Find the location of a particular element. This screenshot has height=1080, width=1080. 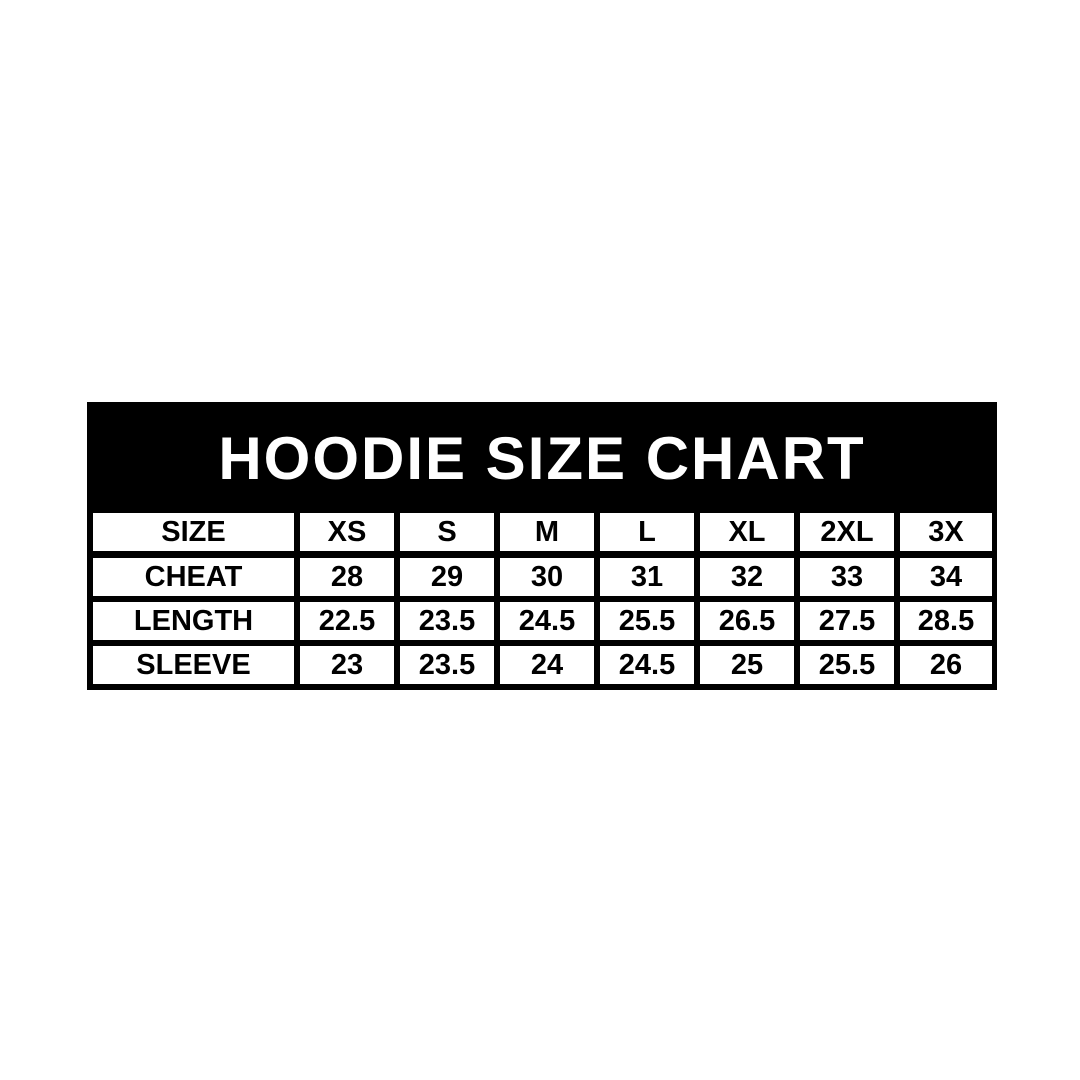

table-cell: 22.5 is located at coordinates (347, 621).